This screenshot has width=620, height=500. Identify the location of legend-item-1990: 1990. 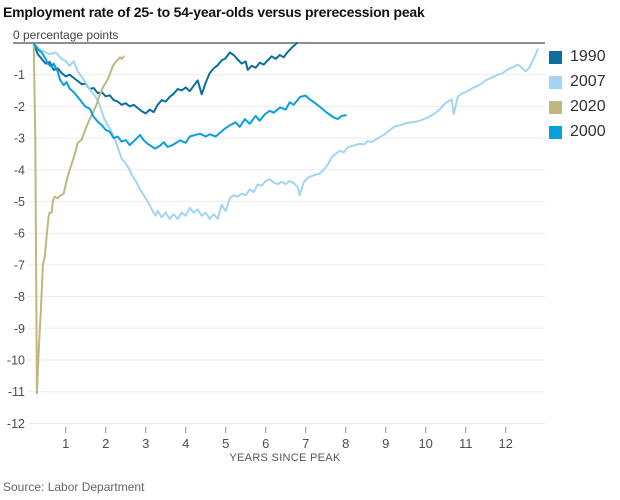
(577, 56).